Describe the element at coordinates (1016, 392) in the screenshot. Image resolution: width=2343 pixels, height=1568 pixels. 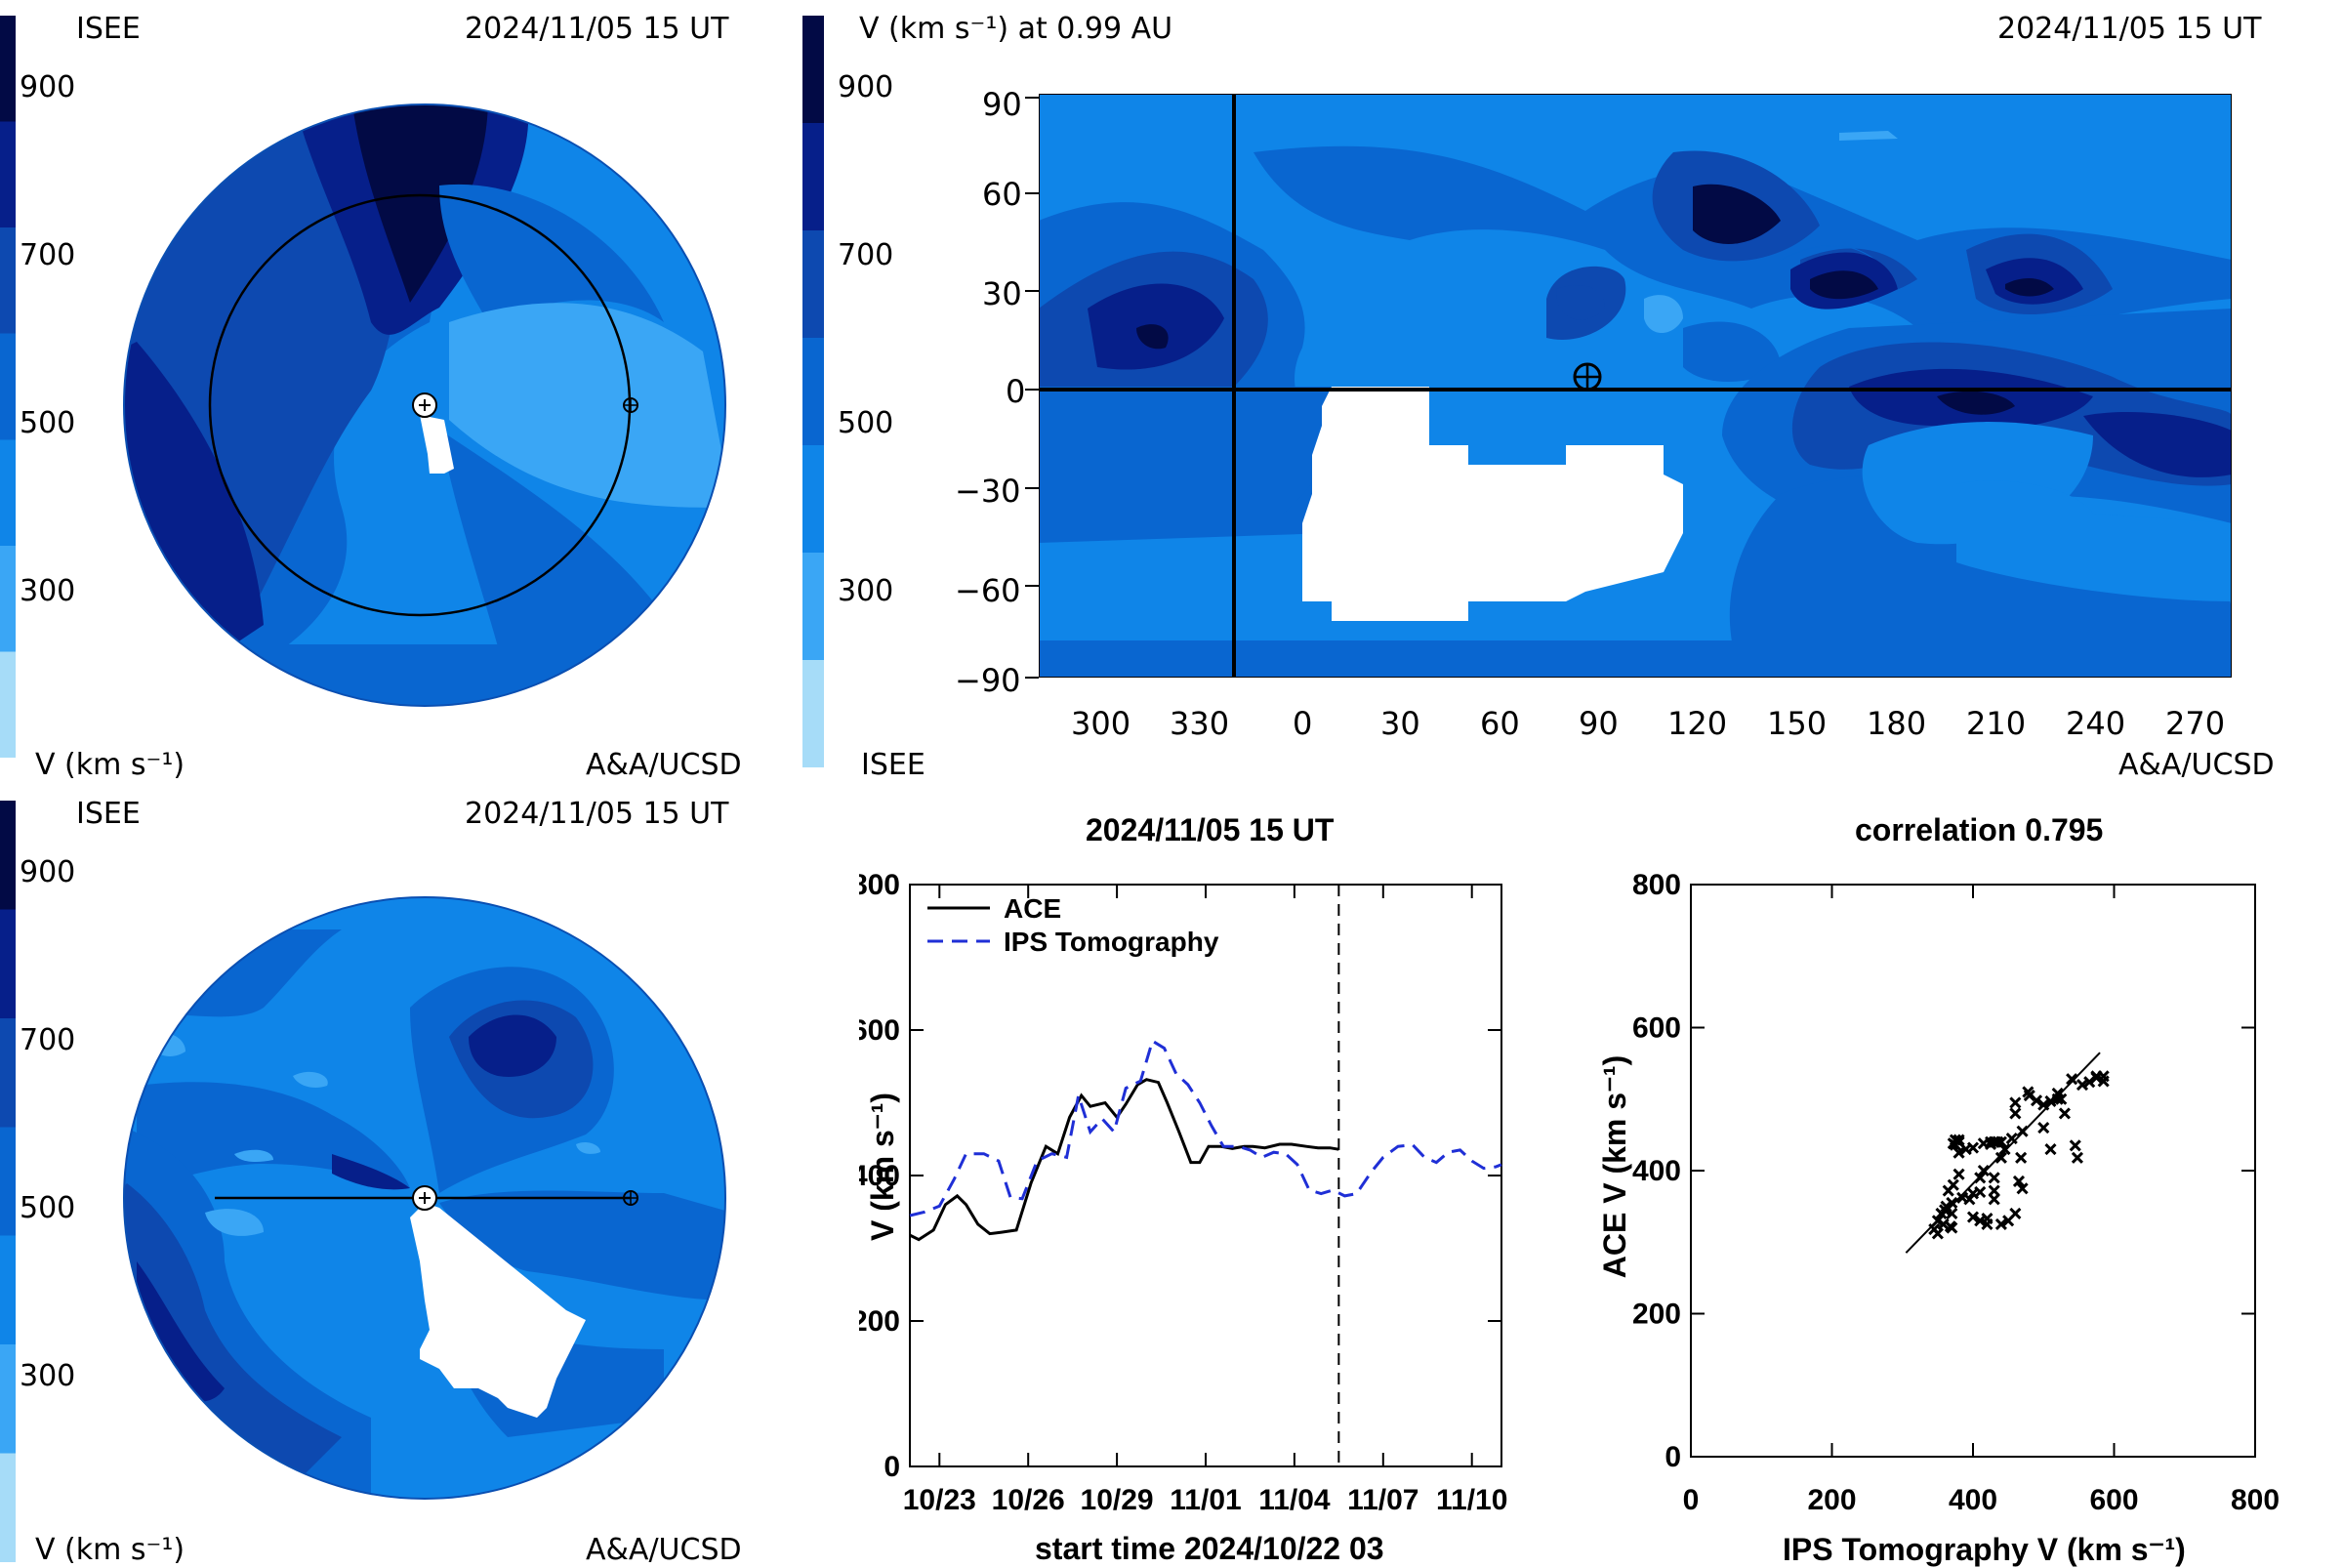
I see `map-y-tick: 0` at that location.